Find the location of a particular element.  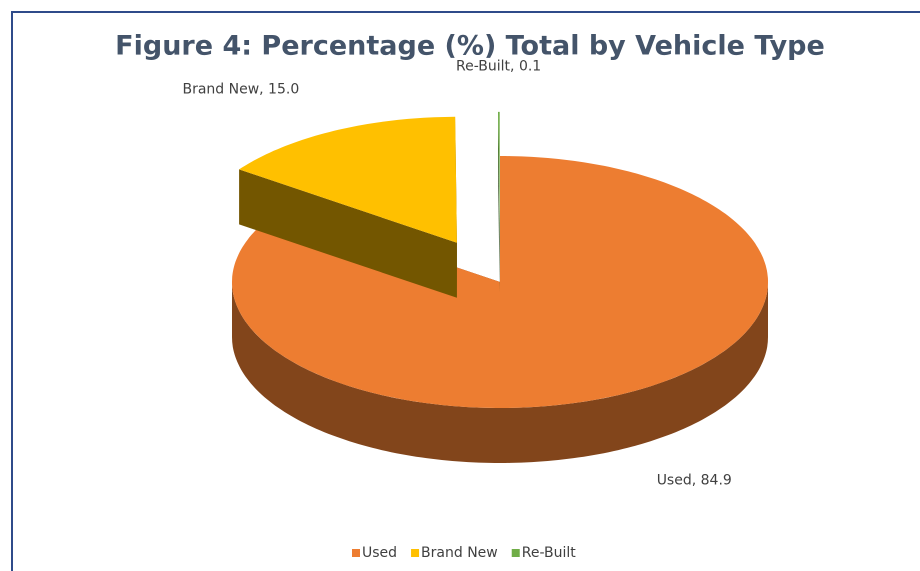

data-label: Brand New, 15.0 is located at coordinates (240, 90).